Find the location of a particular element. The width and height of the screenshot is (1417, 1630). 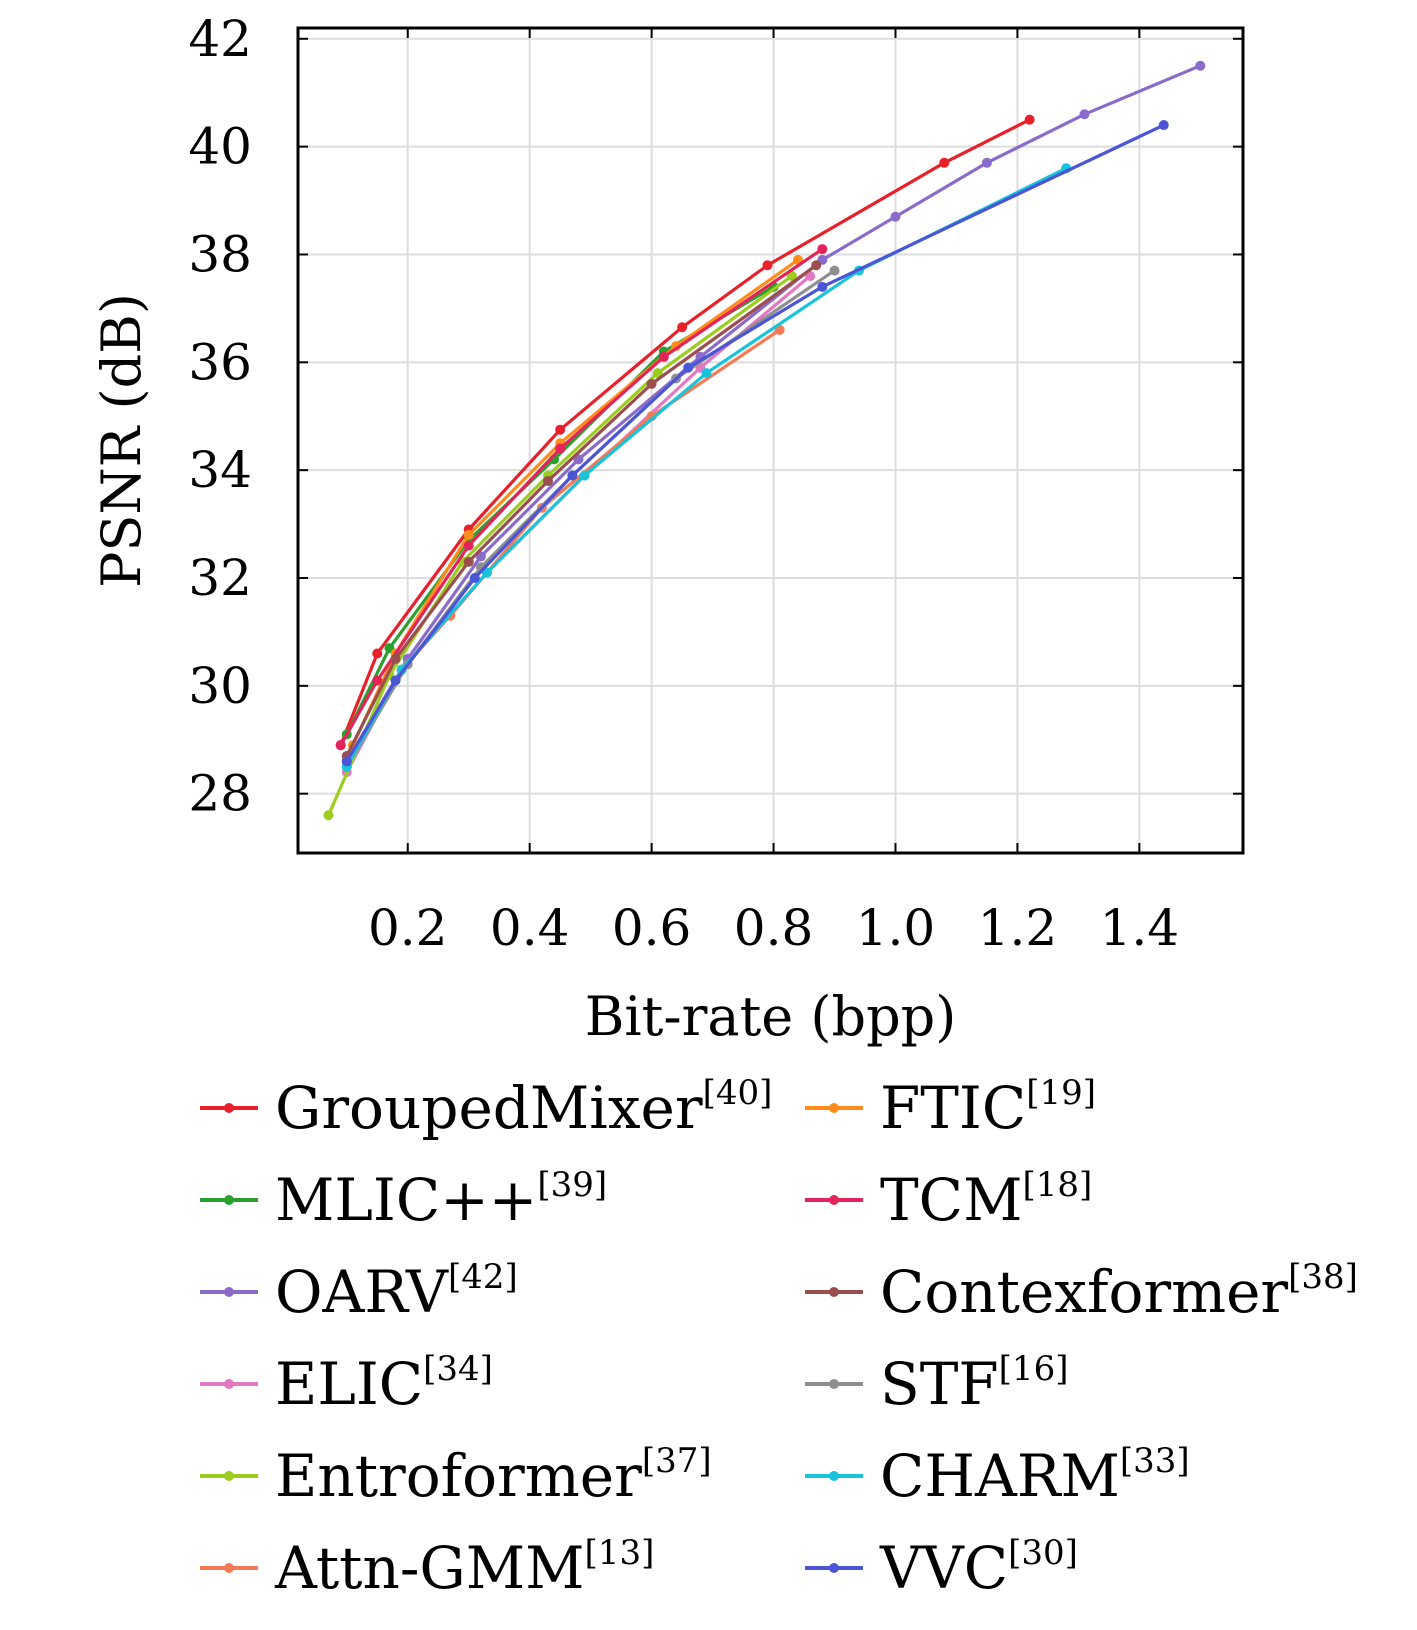

y-tick-label: 32 is located at coordinates (220, 578).